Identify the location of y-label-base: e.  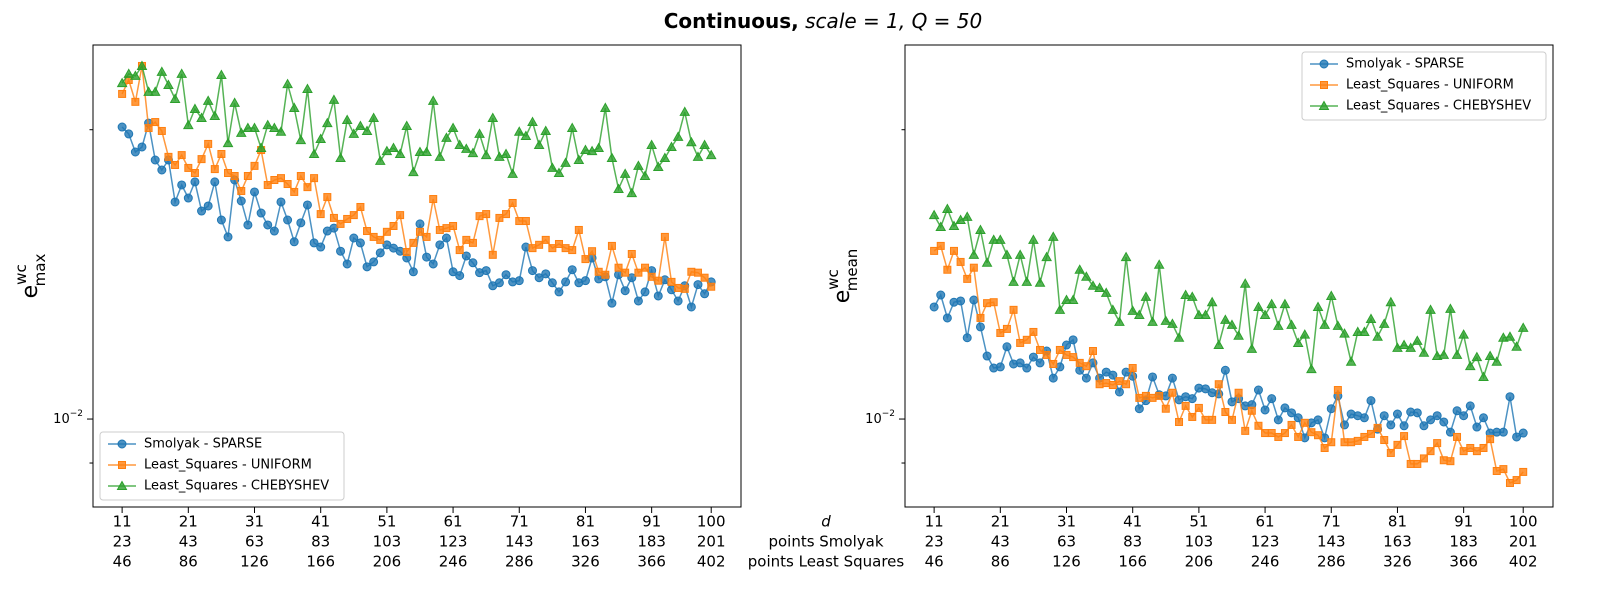
(30, 292).